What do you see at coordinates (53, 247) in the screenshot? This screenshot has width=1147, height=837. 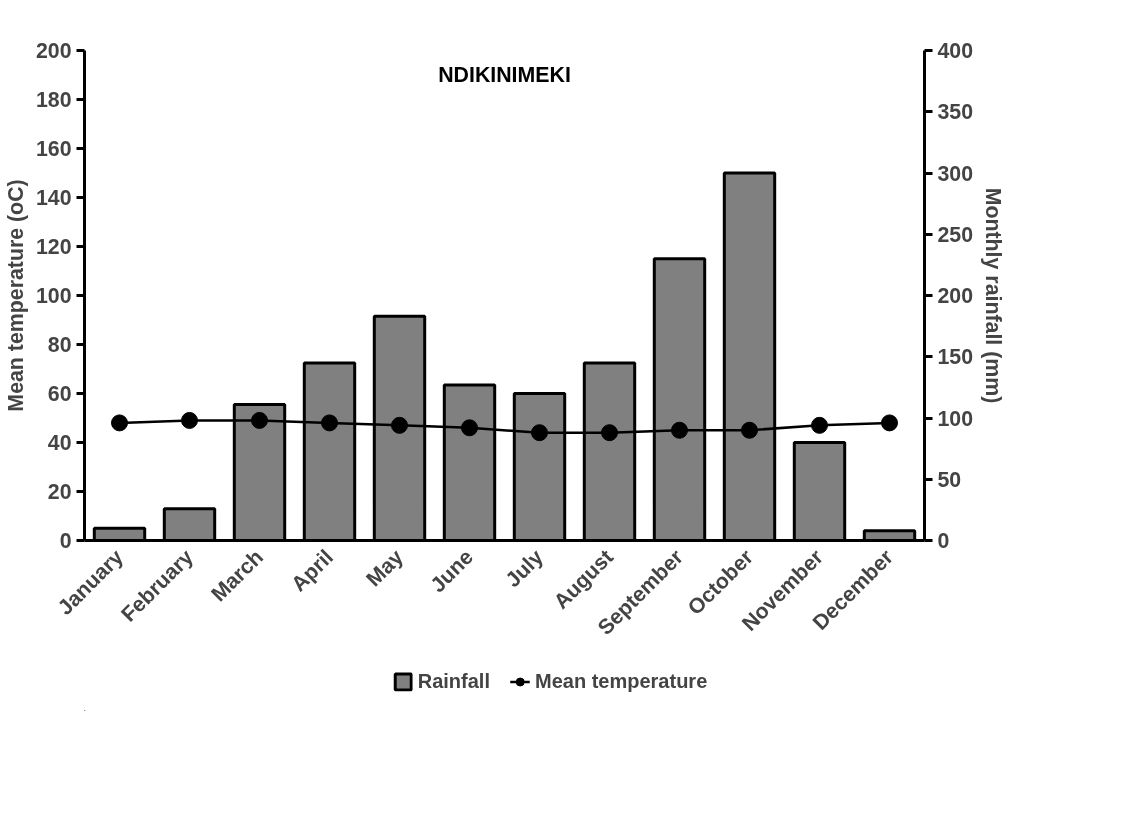 I see `y-tick-label: 120` at bounding box center [53, 247].